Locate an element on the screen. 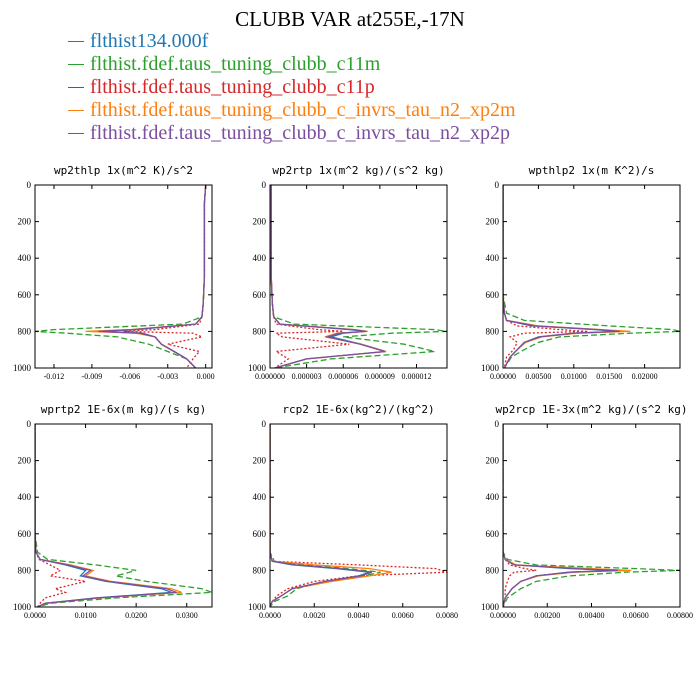  x-tick-label: -0.003 is located at coordinates (167, 376).